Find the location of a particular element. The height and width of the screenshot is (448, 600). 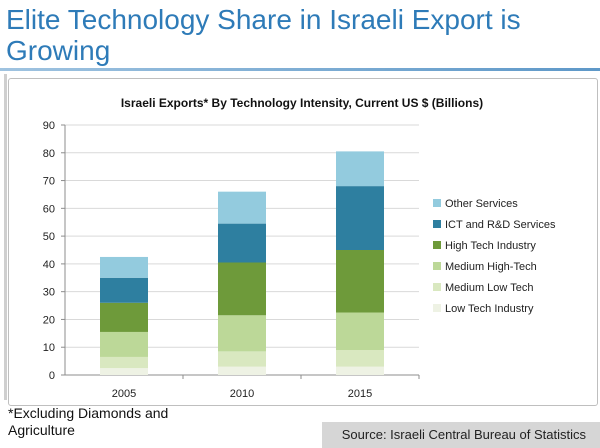

x-tick-label: 2015 is located at coordinates (360, 394).